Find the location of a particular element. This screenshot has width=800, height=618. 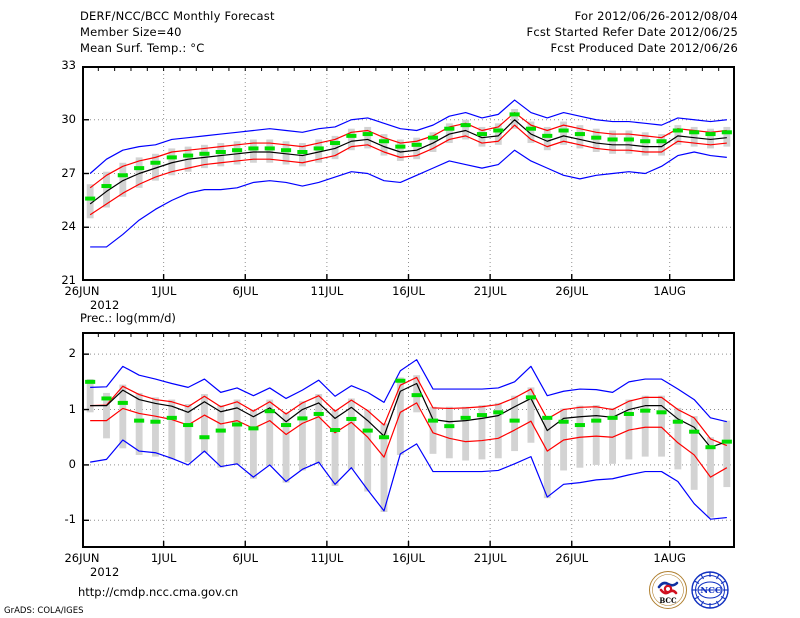

y-axis-tick-label: -1 is located at coordinates (70, 519).